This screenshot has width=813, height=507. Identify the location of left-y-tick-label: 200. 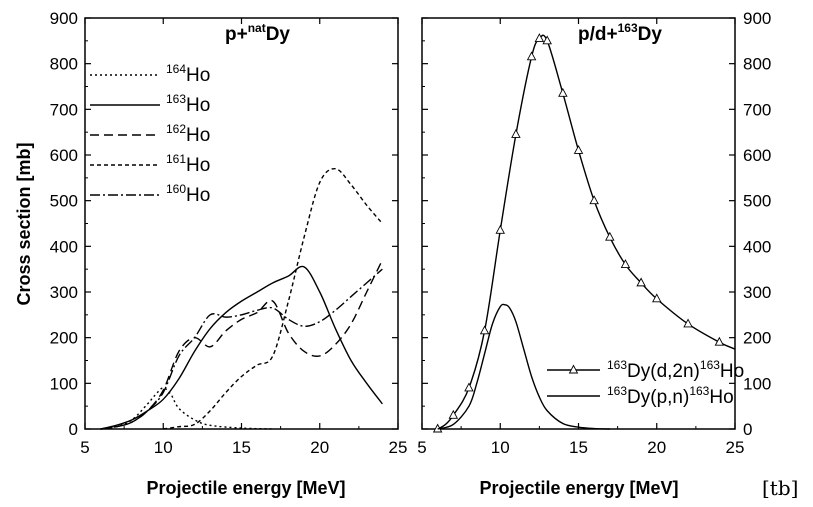
(64, 338).